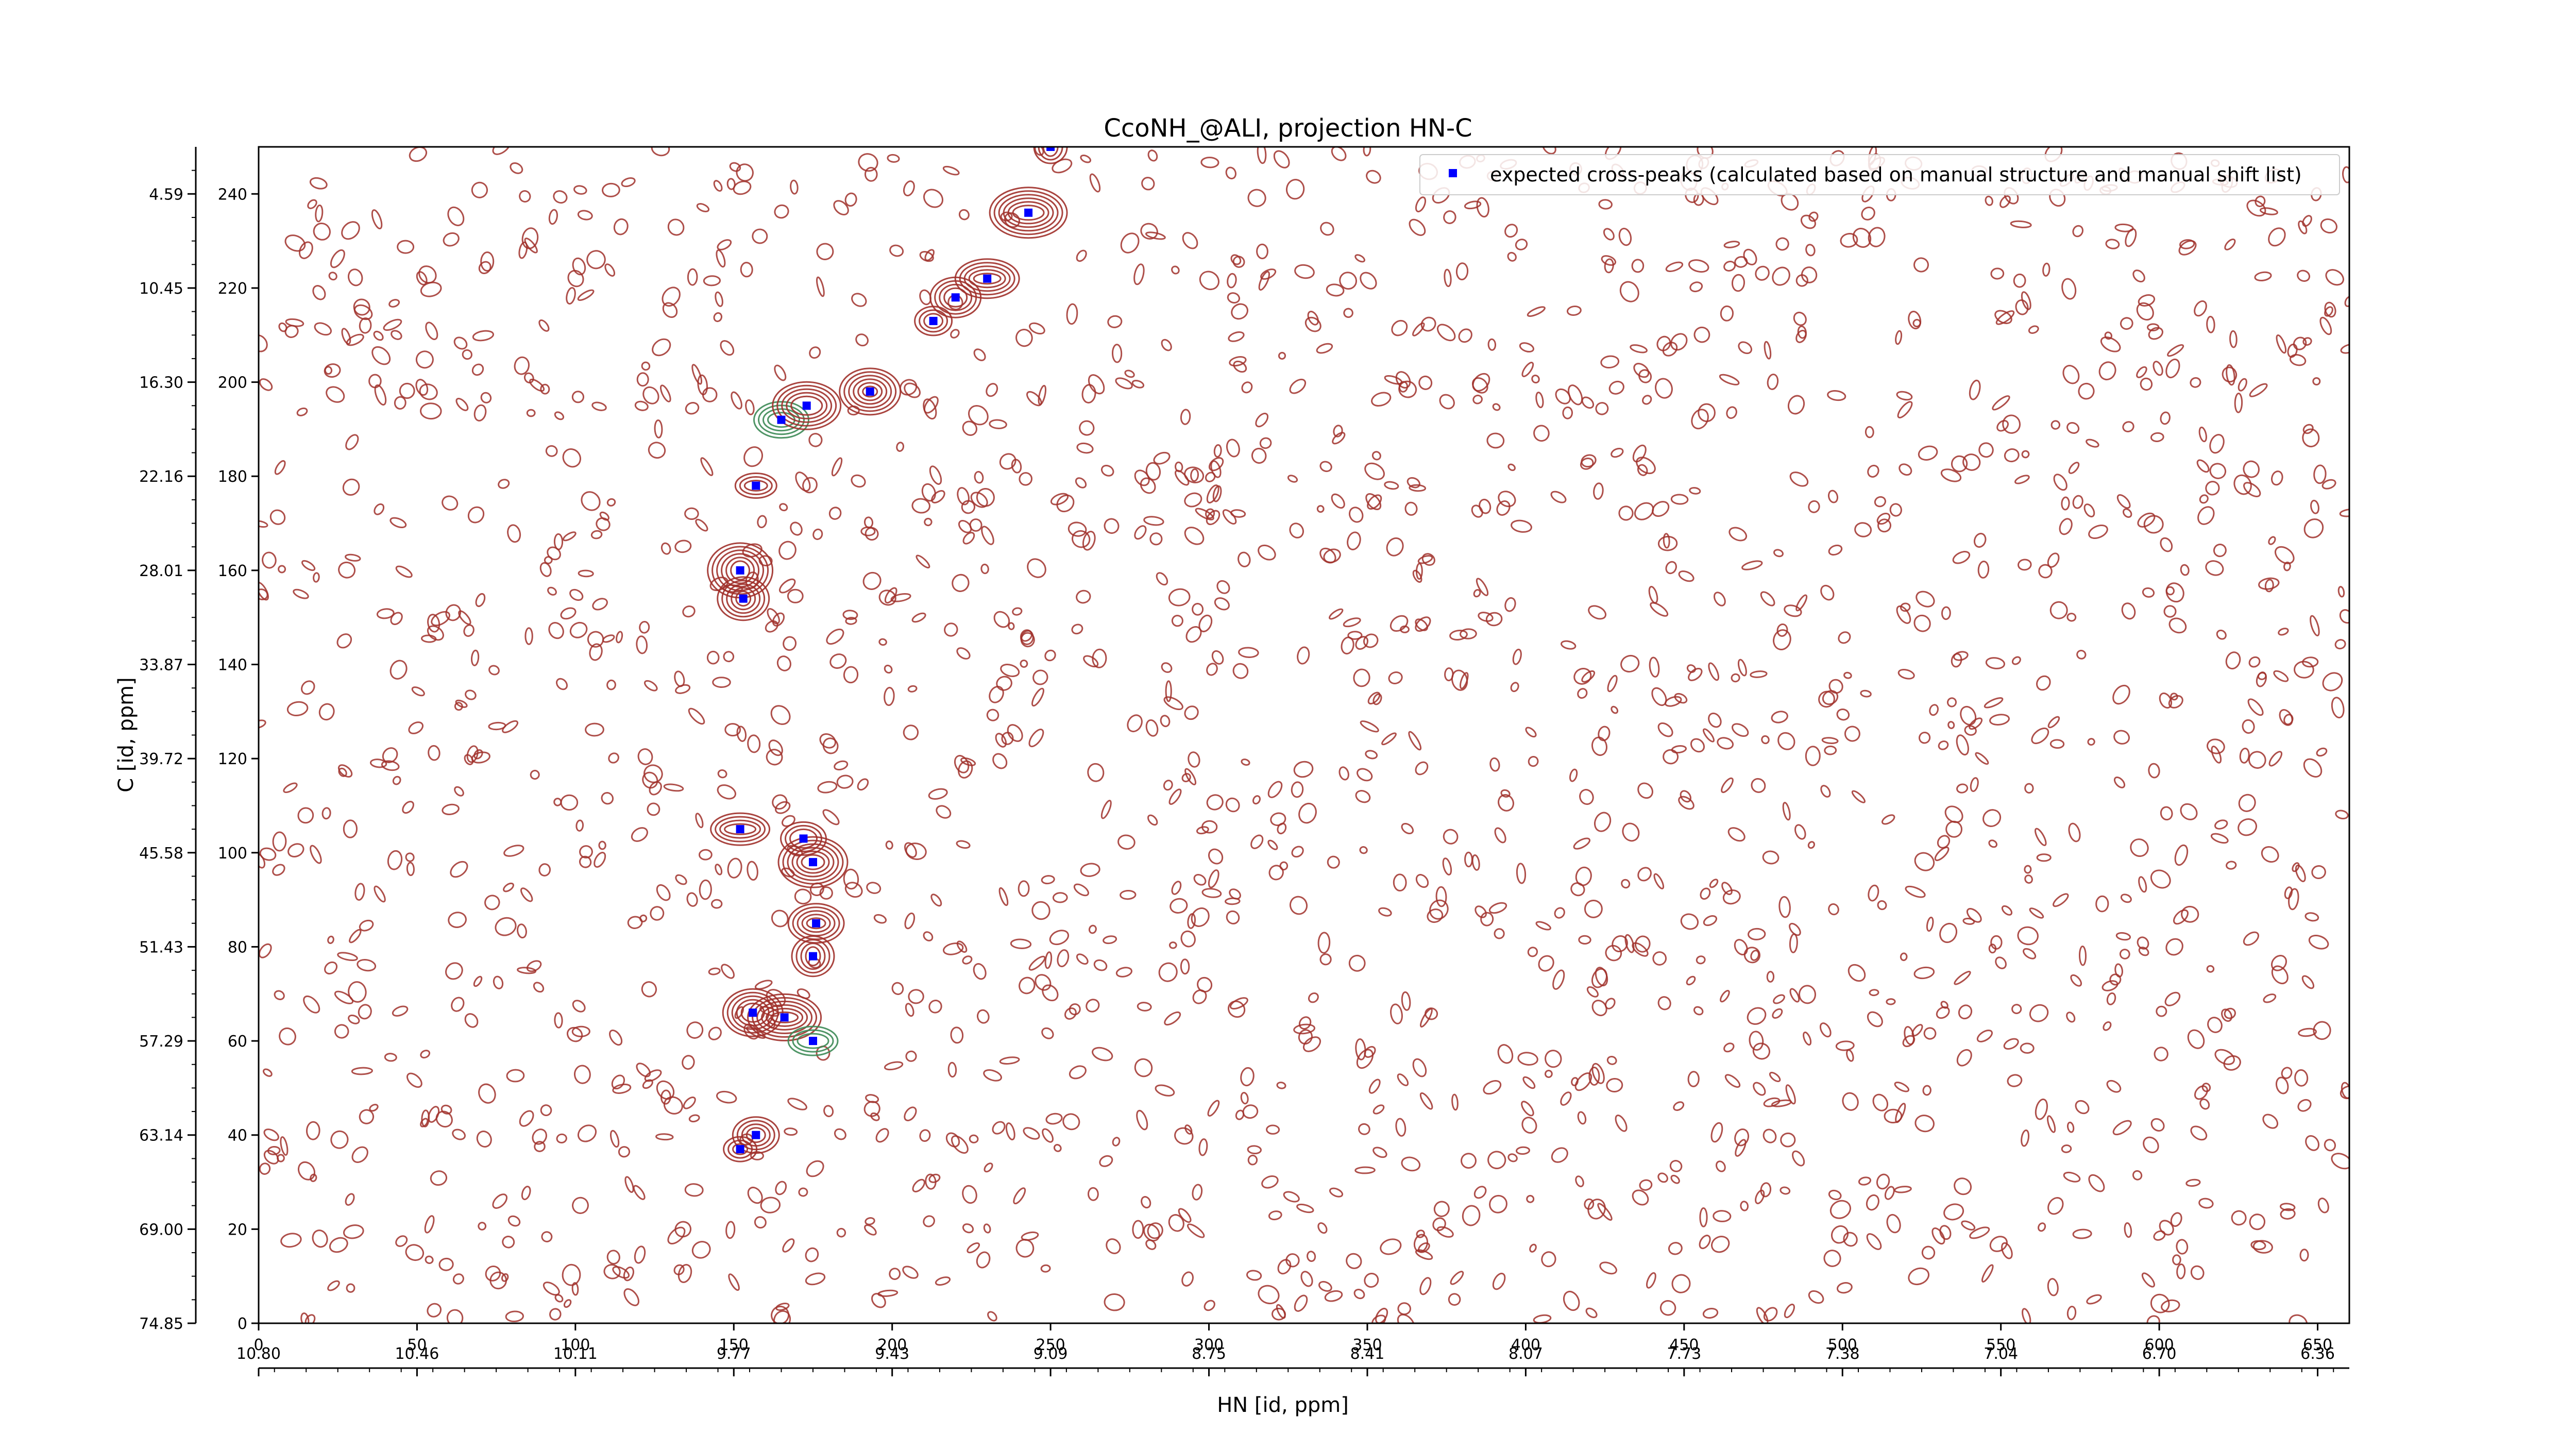 Image resolution: width=2576 pixels, height=1449 pixels. I want to click on y-tick-label: 100, so click(232, 854).